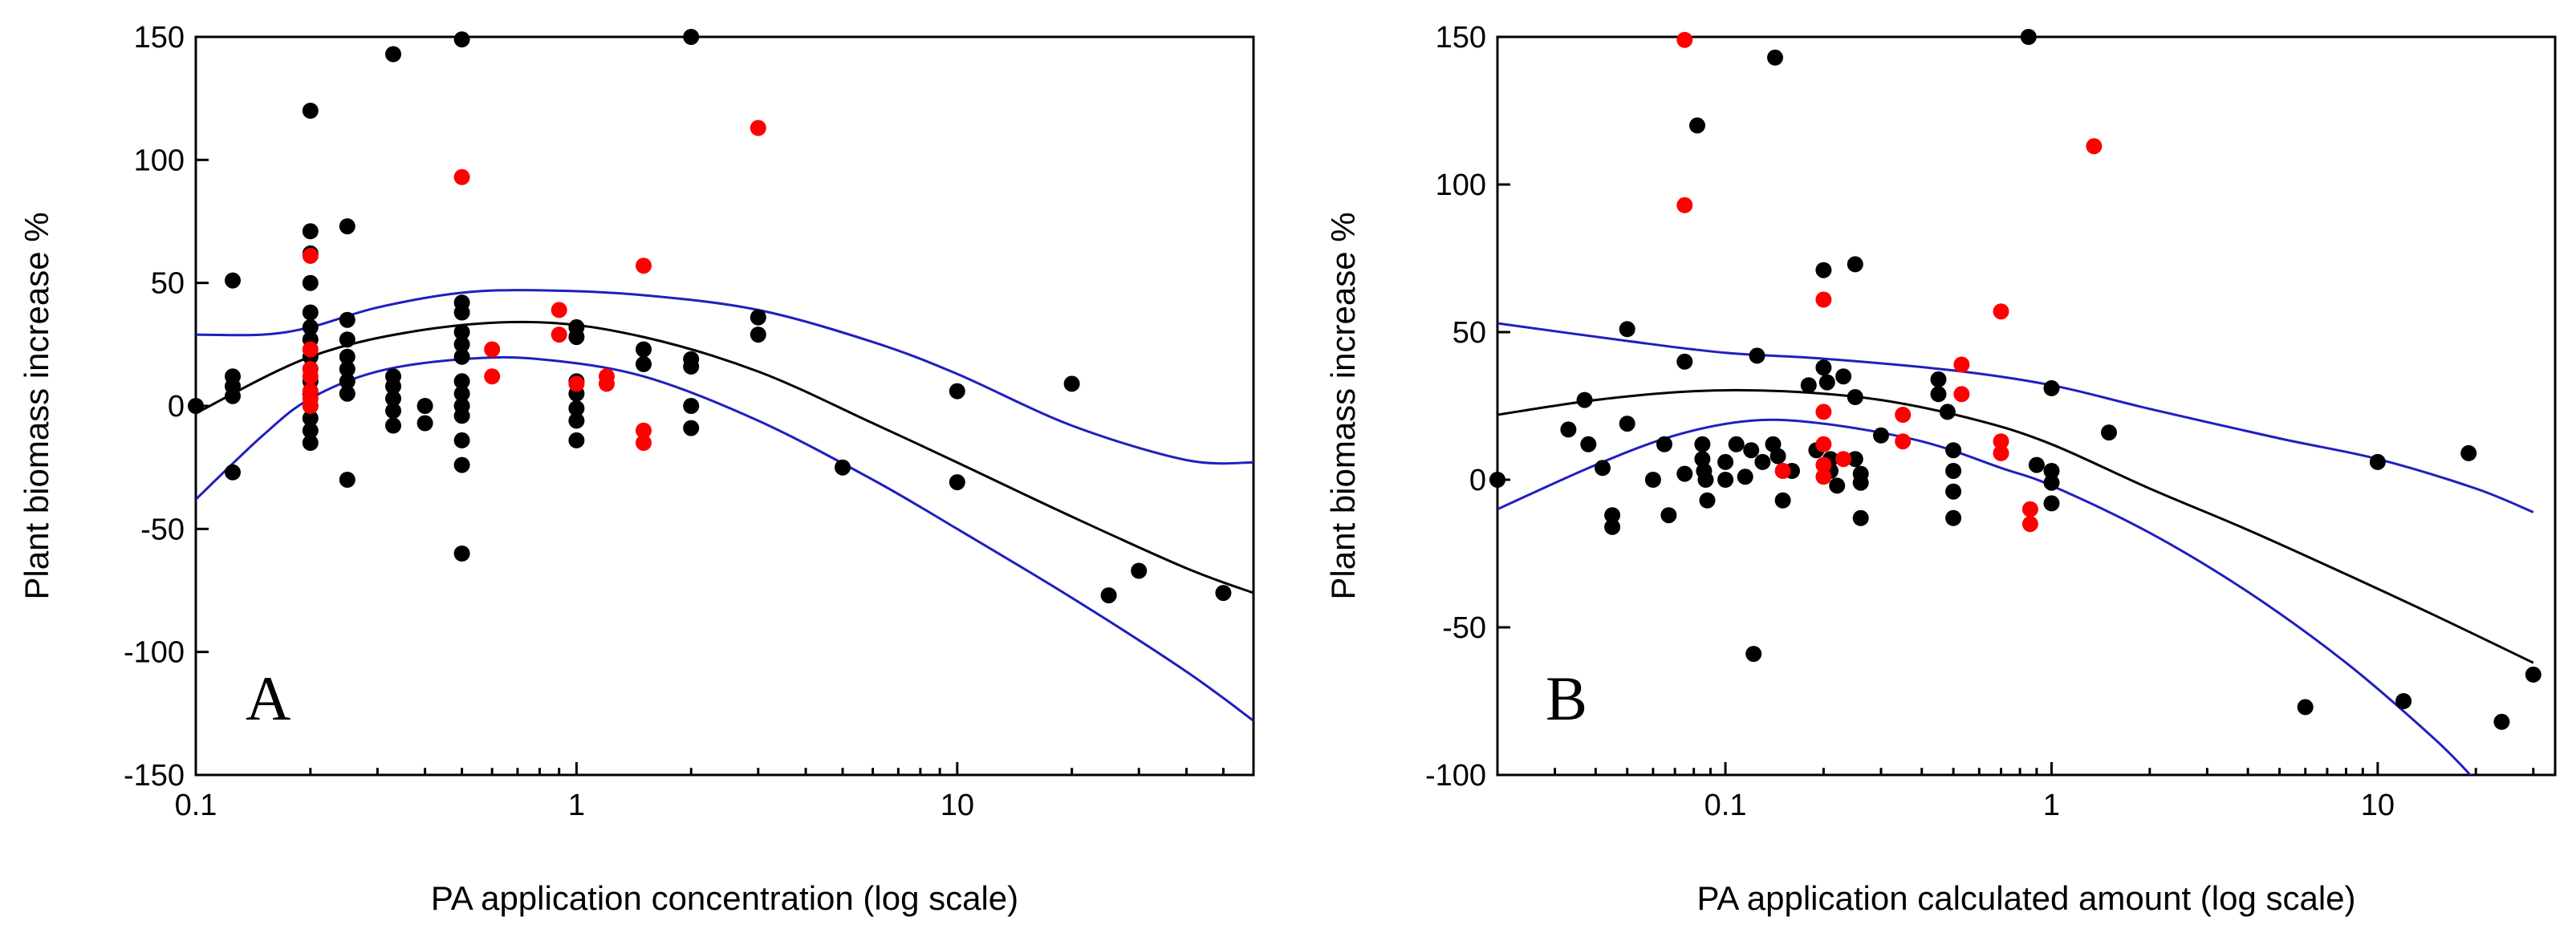 This screenshot has width=2576, height=937. I want to click on x-axis-title-a: PA application concentration (log scale), so click(724, 898).